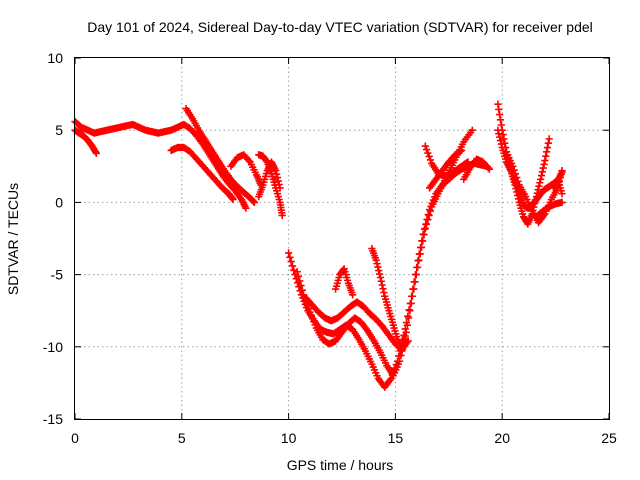 The height and width of the screenshot is (480, 640). I want to click on x-tick-label: 15, so click(396, 438).